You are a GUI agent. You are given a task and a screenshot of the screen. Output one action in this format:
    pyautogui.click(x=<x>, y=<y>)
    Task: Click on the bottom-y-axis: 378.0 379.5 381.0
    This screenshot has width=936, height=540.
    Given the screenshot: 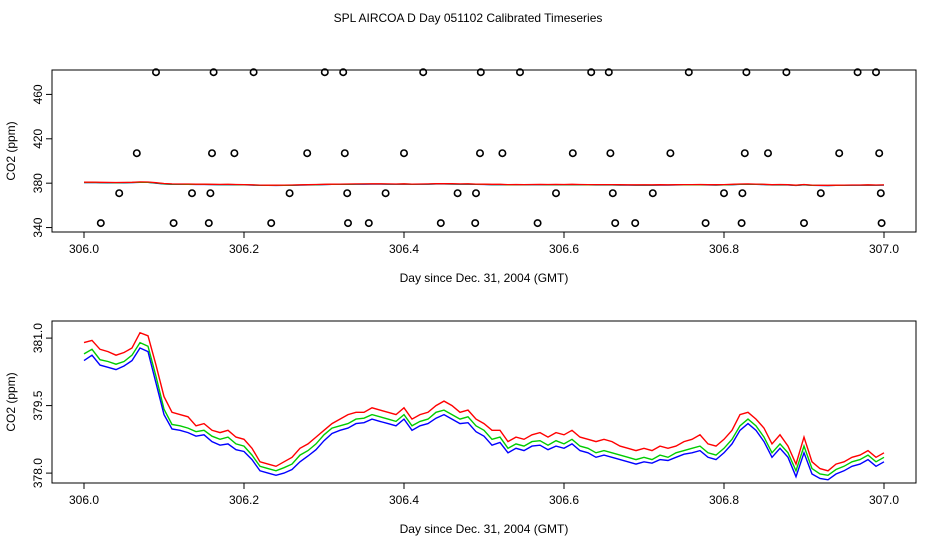 What is the action you would take?
    pyautogui.click(x=41, y=405)
    